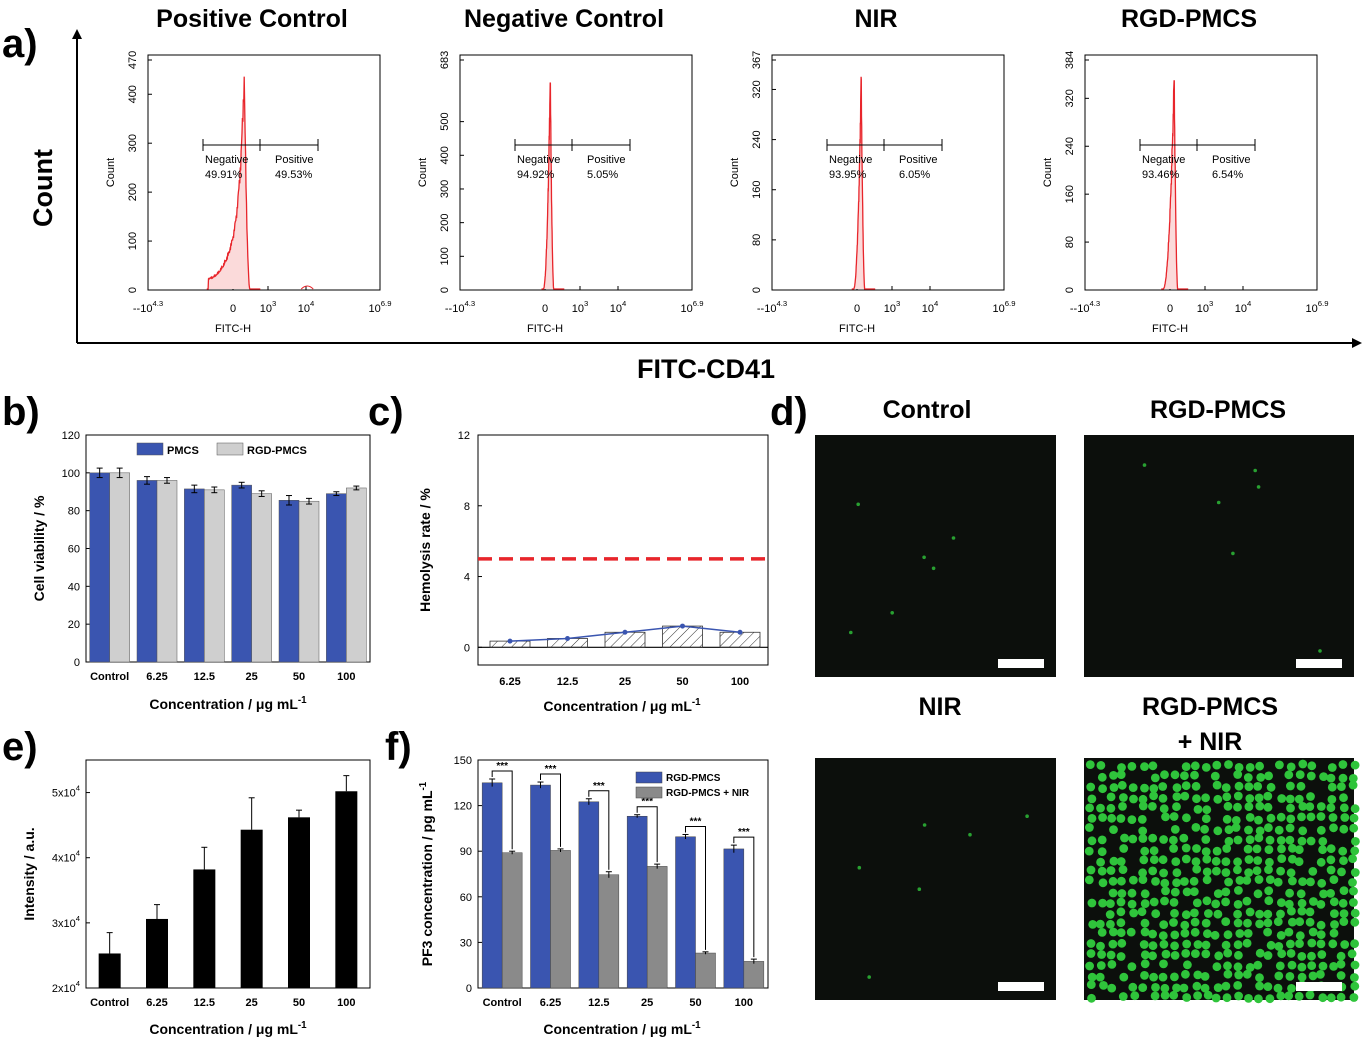  Describe the element at coordinates (696, 821) in the screenshot. I see `significance-label: ***` at that location.